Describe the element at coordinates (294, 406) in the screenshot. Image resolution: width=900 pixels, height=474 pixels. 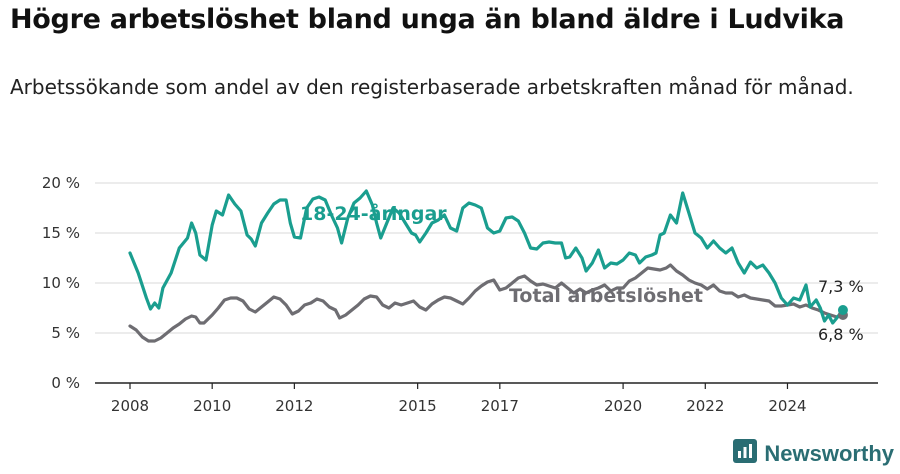
I see `x-tick-label: 2012` at that location.